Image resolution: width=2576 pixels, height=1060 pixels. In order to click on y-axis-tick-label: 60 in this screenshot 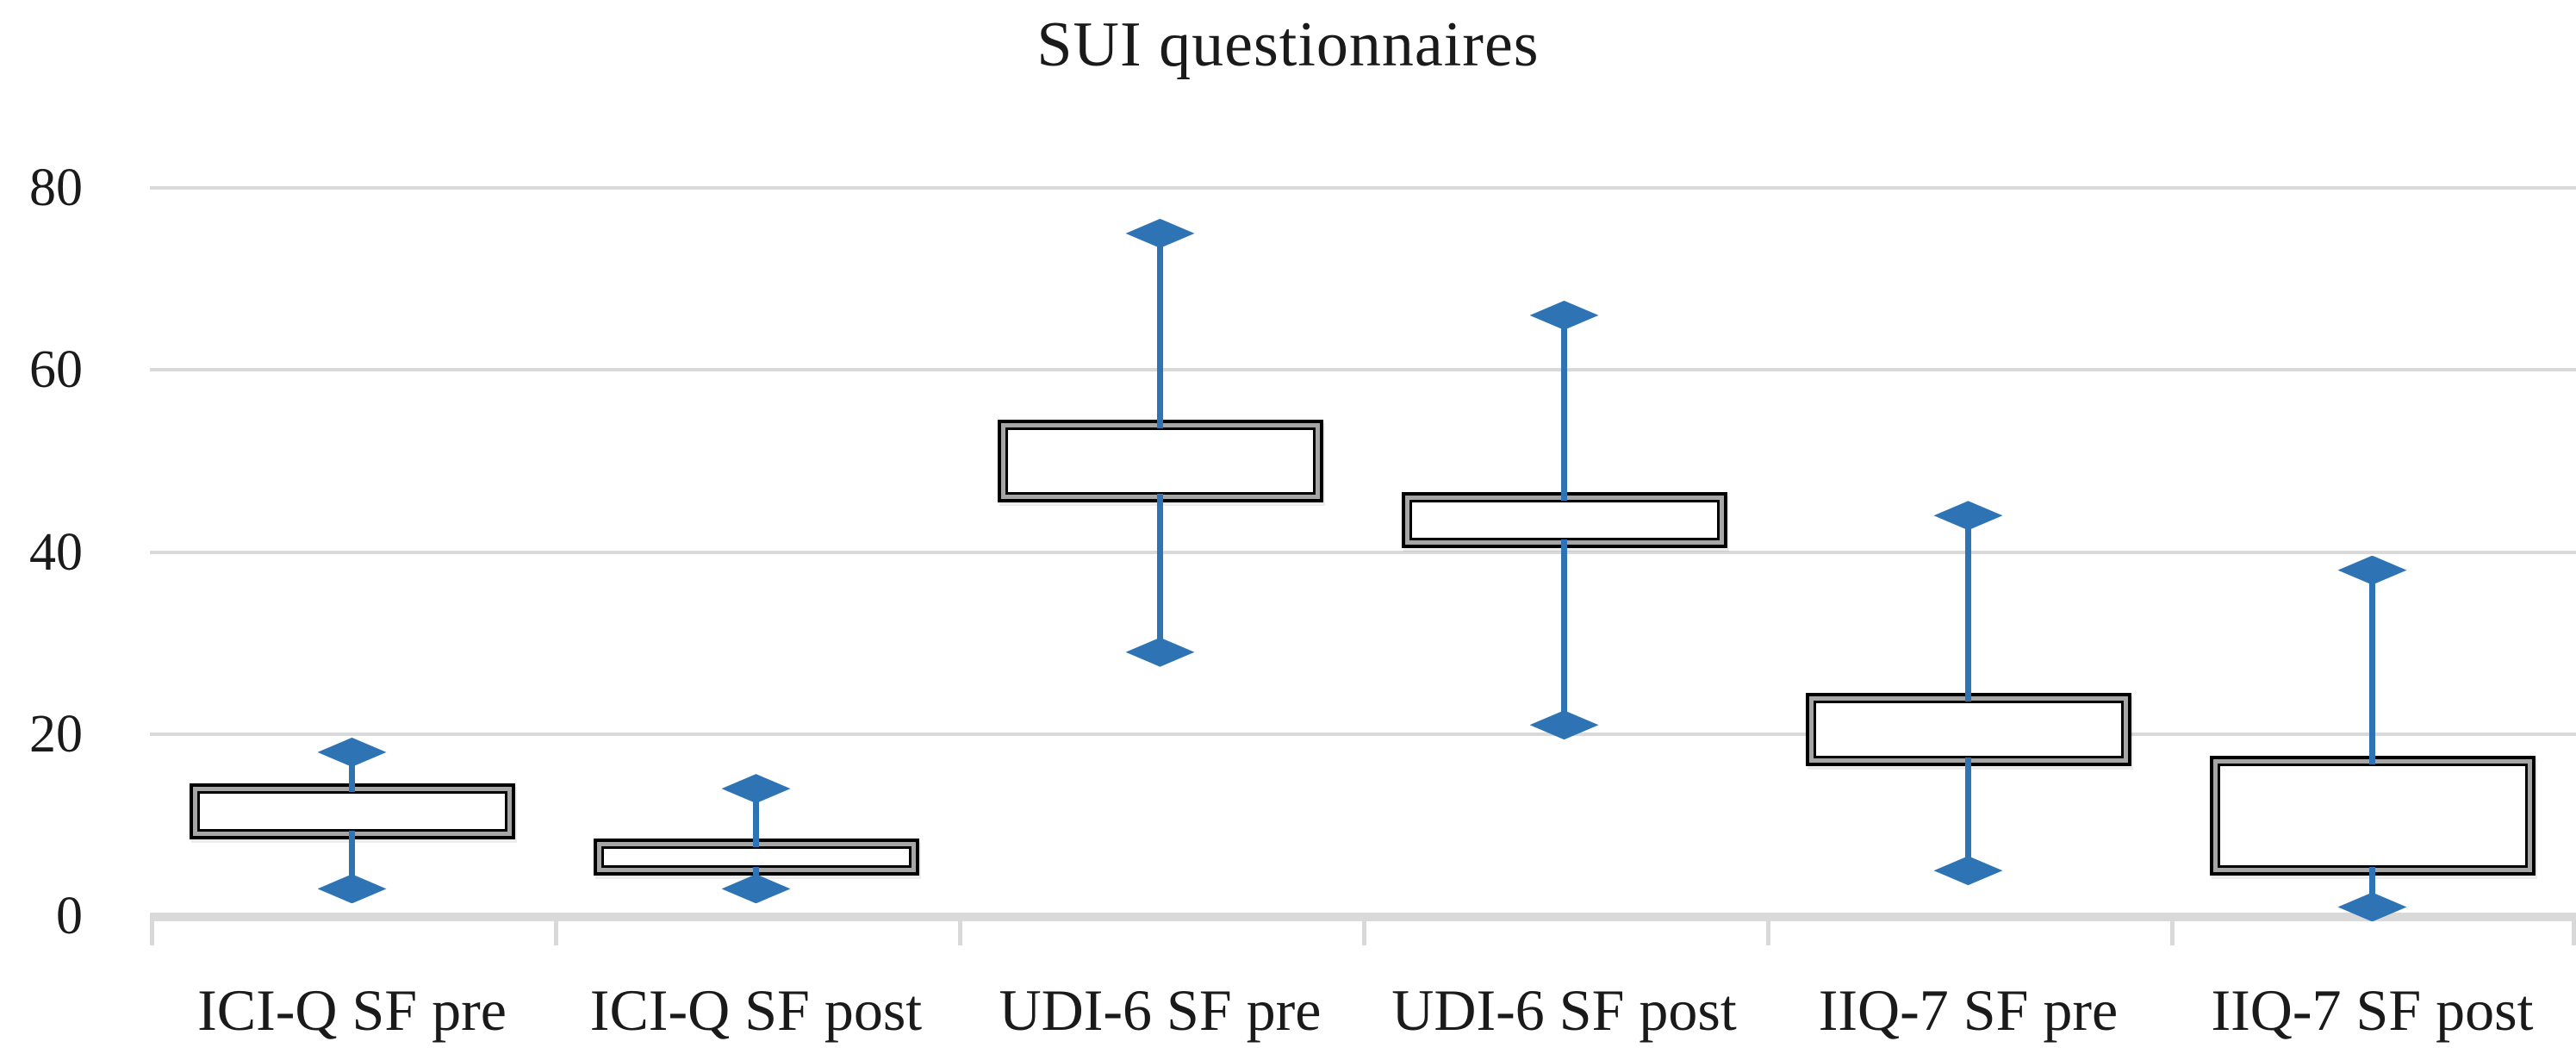, I will do `click(56, 370)`.